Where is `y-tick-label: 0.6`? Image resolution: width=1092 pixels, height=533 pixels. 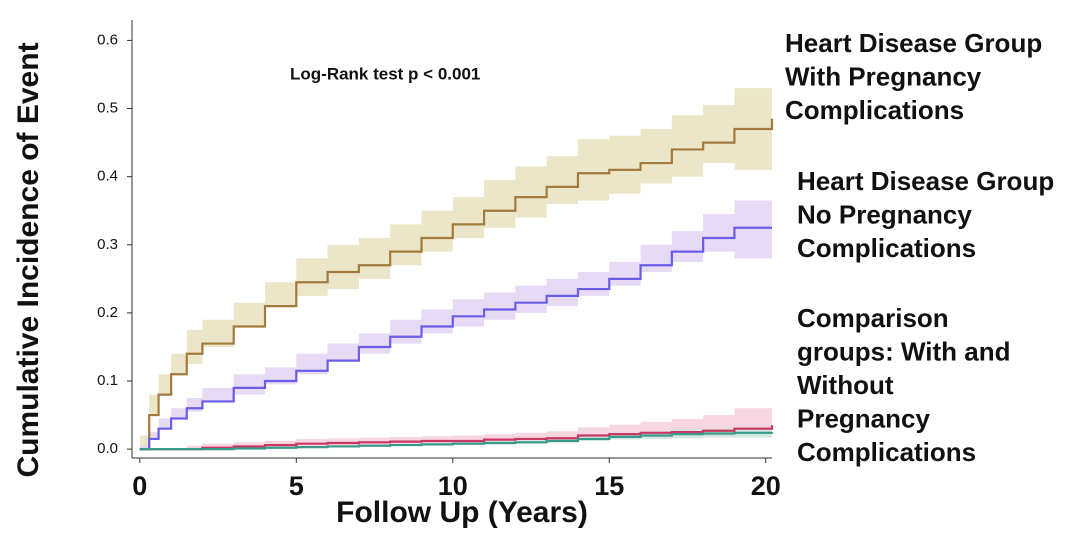
y-tick-label: 0.6 is located at coordinates (107, 39).